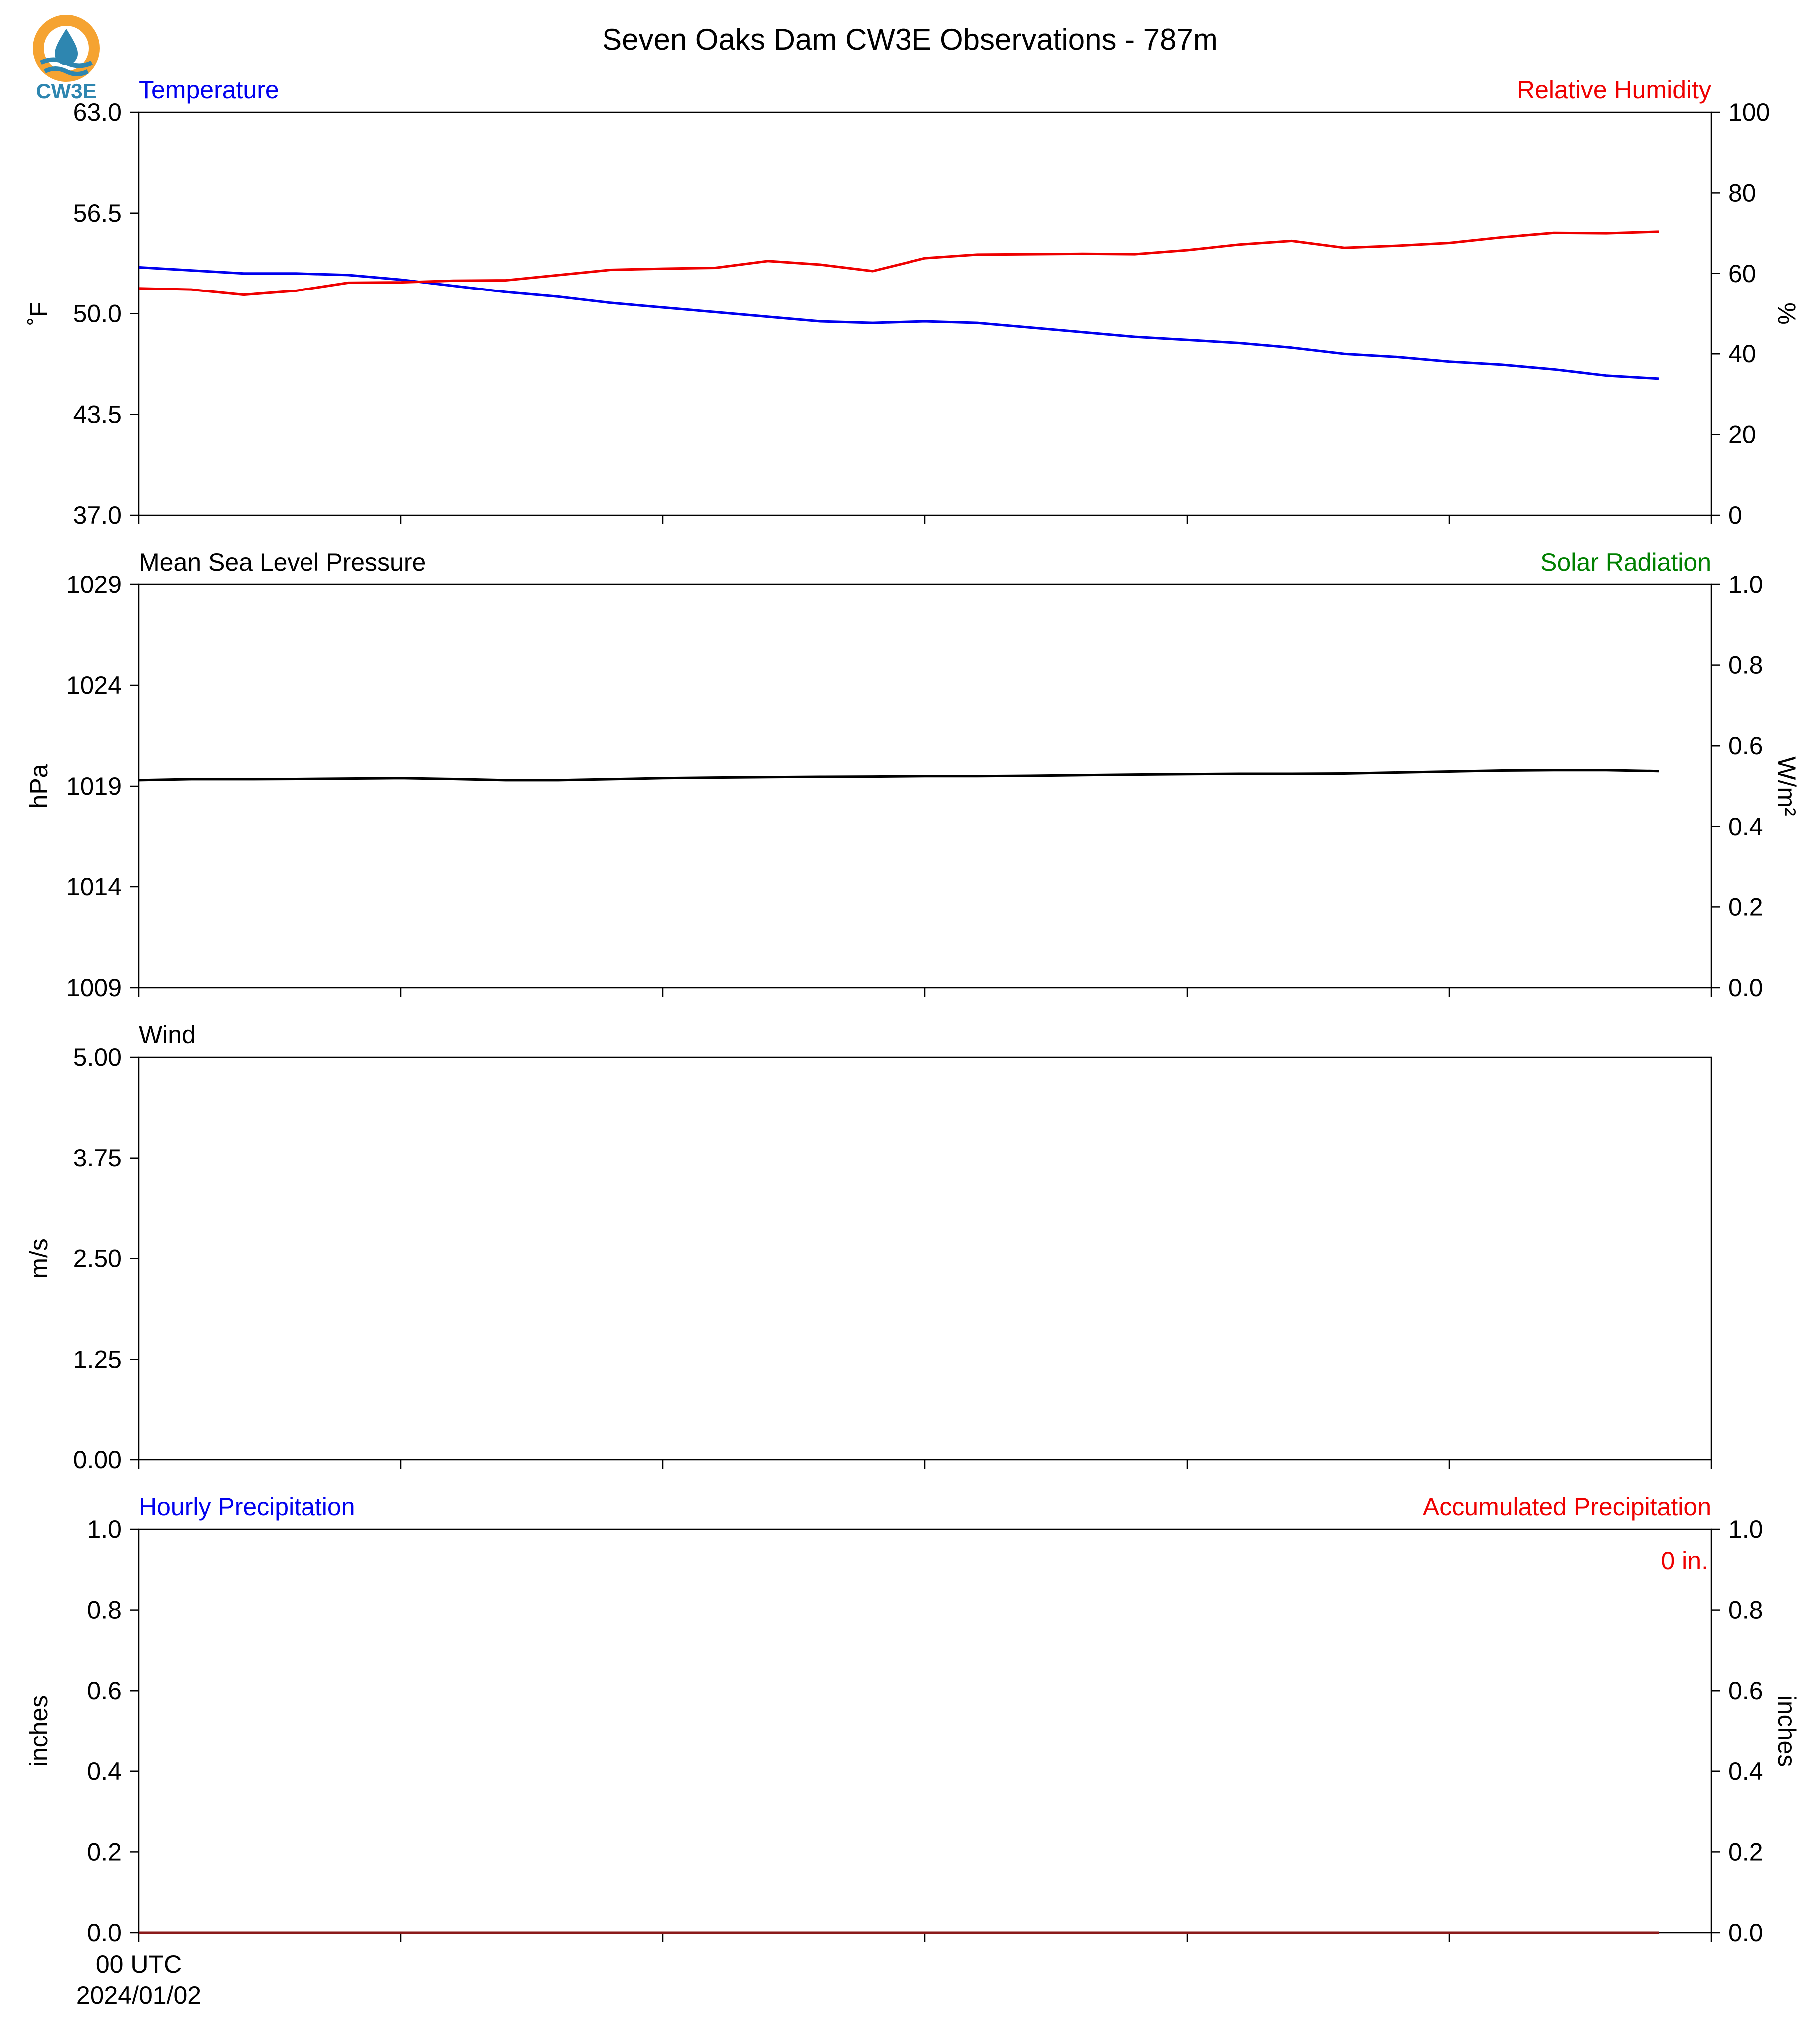  I want to click on y-tick-label: 63.0, so click(97, 112).